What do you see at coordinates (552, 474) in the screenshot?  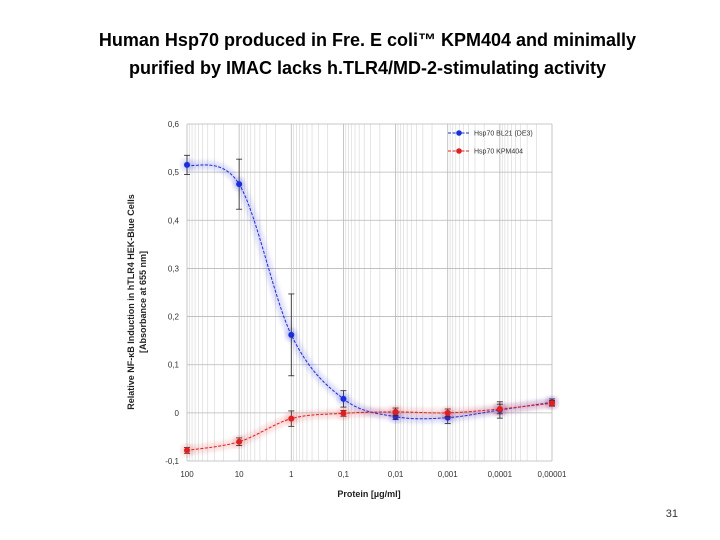 I see `x-tick-label: 0,00001` at bounding box center [552, 474].